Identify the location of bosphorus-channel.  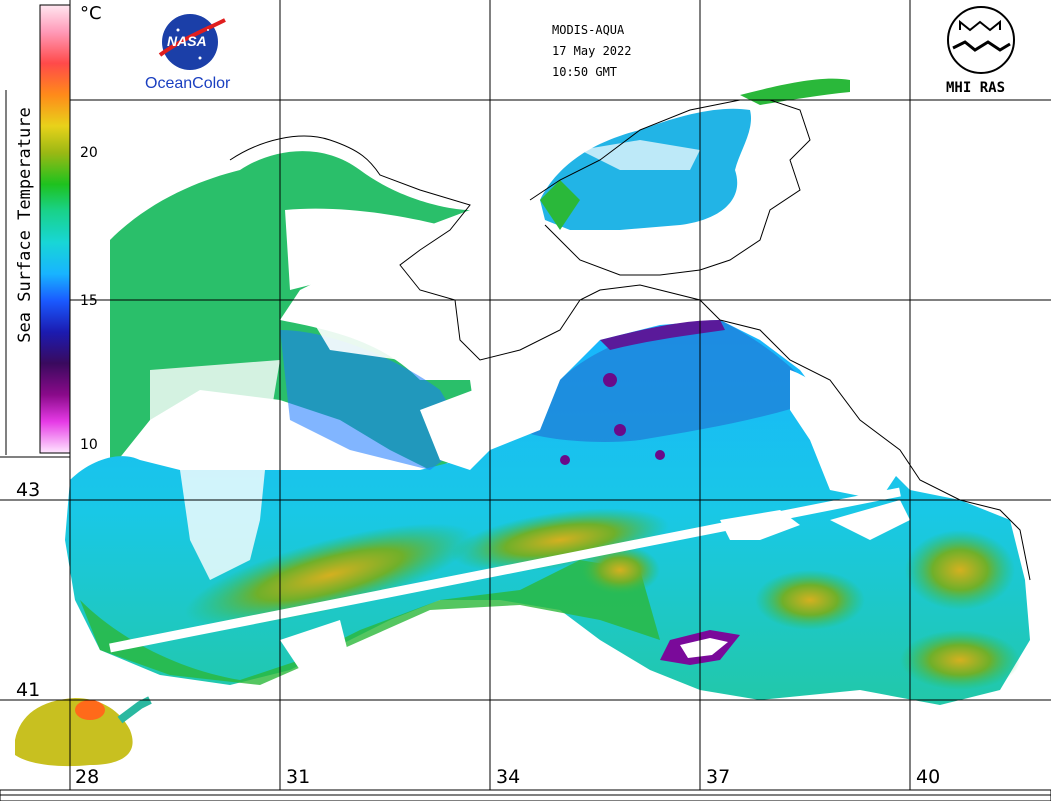
(134, 710).